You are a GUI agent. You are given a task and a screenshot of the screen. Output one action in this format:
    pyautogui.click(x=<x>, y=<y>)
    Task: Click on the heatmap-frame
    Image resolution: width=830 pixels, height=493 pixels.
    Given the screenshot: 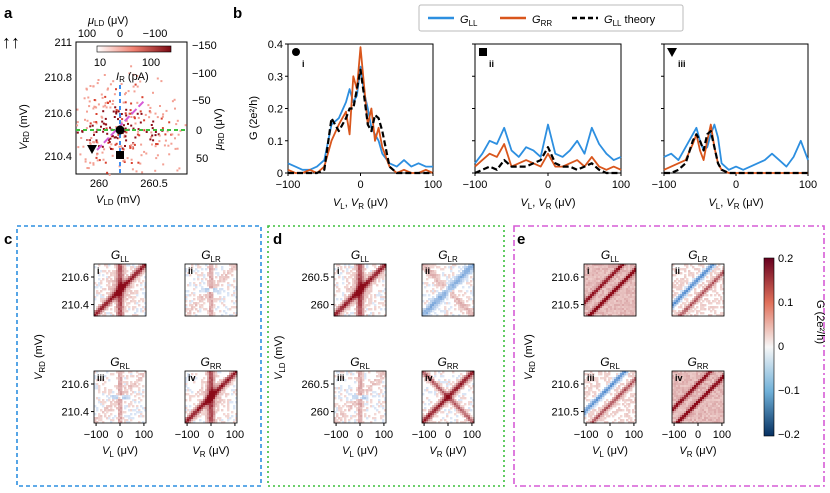 What is the action you would take?
    pyautogui.click(x=120, y=290)
    